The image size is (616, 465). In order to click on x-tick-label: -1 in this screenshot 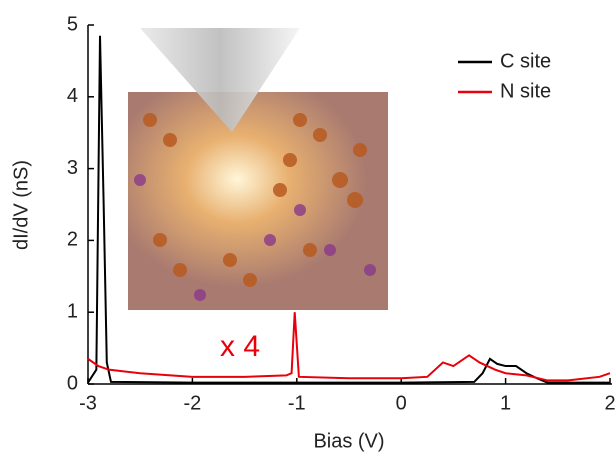, I will do `click(297, 403)`.